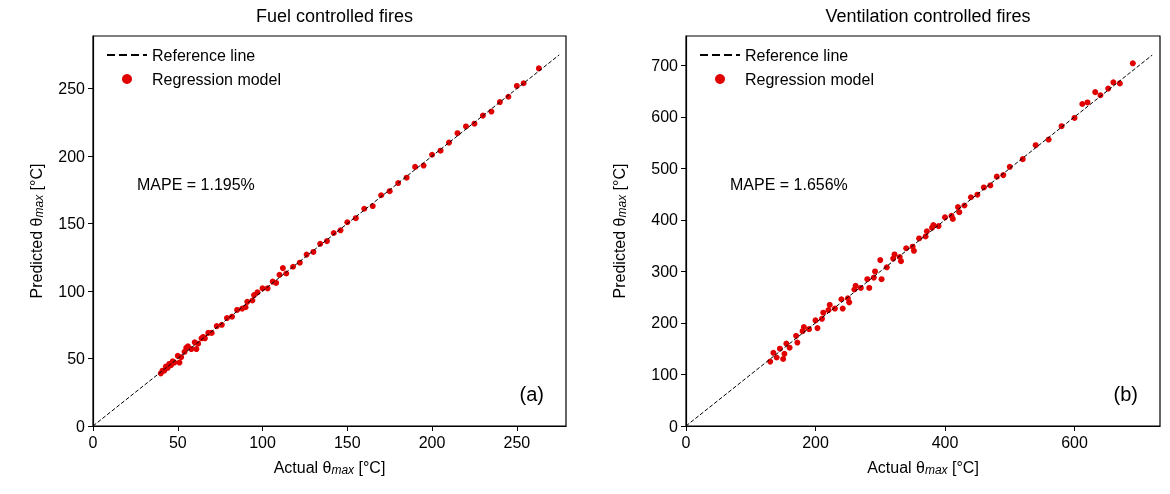 The image size is (1170, 494). What do you see at coordinates (334, 16) in the screenshot?
I see `chart-title: Fuel controlled fires` at bounding box center [334, 16].